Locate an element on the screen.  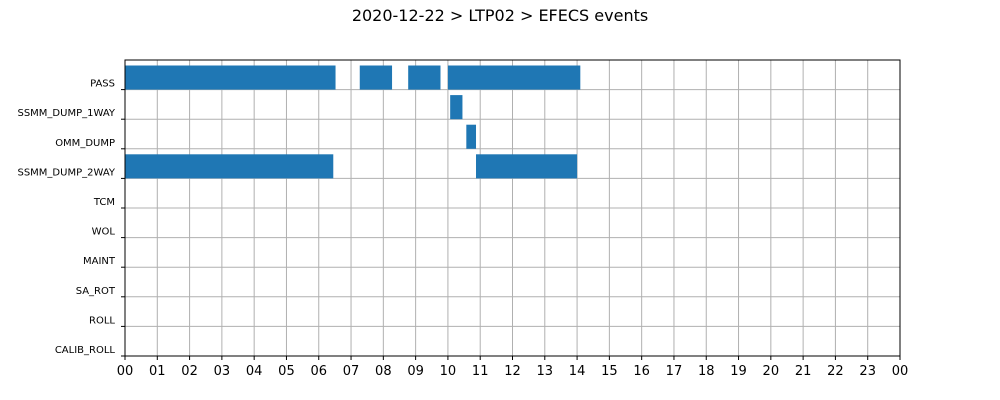
category-label: PASS is located at coordinates (102, 84).